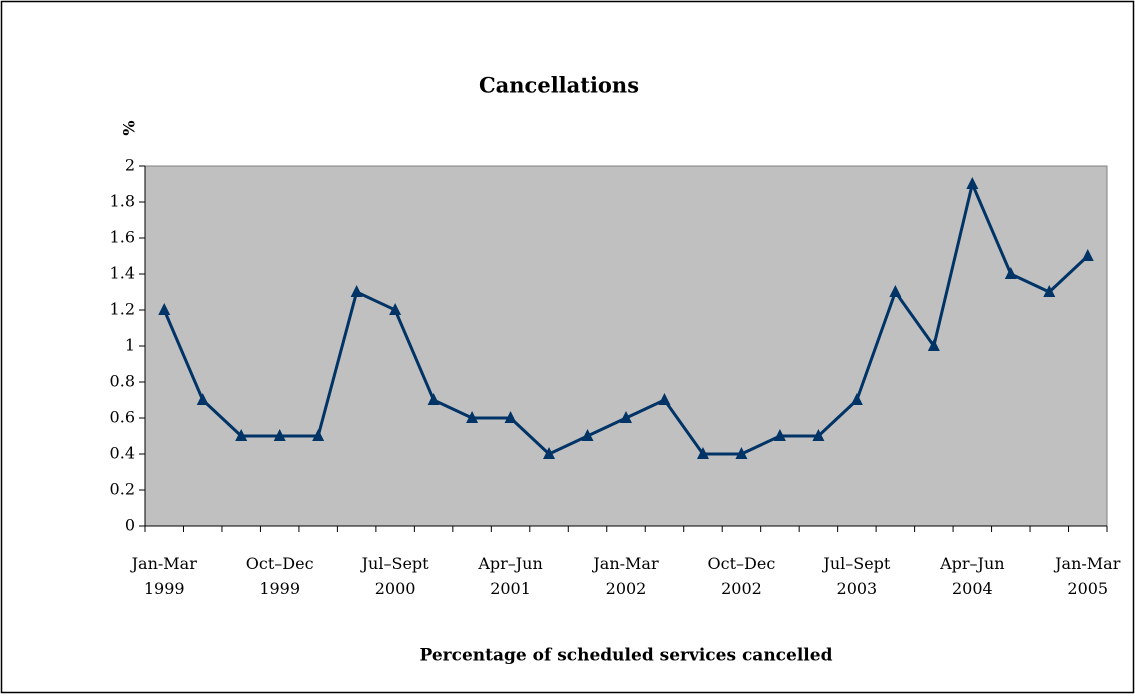 Image resolution: width=1135 pixels, height=698 pixels. Describe the element at coordinates (279, 576) in the screenshot. I see `x-tick-label: Oct–Dec 1999` at that location.